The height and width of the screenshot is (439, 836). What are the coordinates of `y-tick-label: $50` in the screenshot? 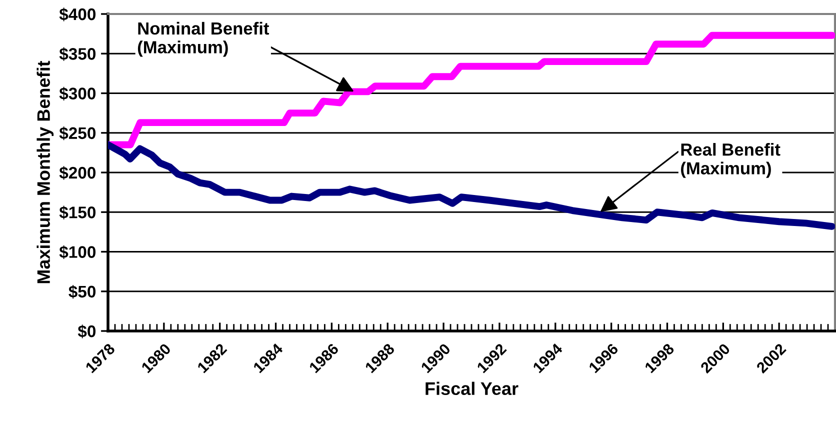 It's located at (82, 292).